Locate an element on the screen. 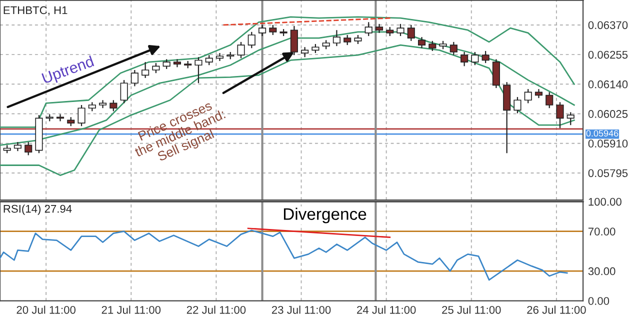 This screenshot has width=640, height=320. x-tick-label: 21 Jul 11:00 is located at coordinates (131, 310).